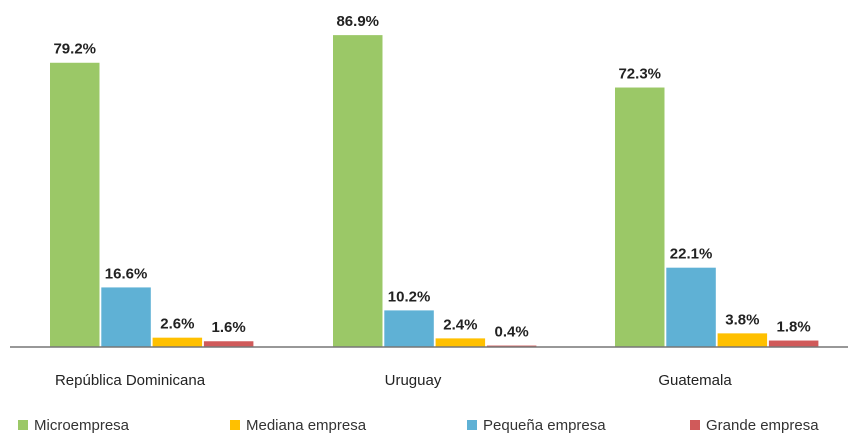  What do you see at coordinates (229, 327) in the screenshot?
I see `value-label: 1.6%` at bounding box center [229, 327].